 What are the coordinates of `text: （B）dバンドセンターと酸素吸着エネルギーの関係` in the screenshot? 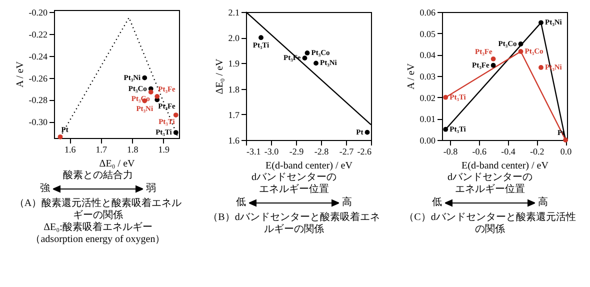 It's located at (294, 224).